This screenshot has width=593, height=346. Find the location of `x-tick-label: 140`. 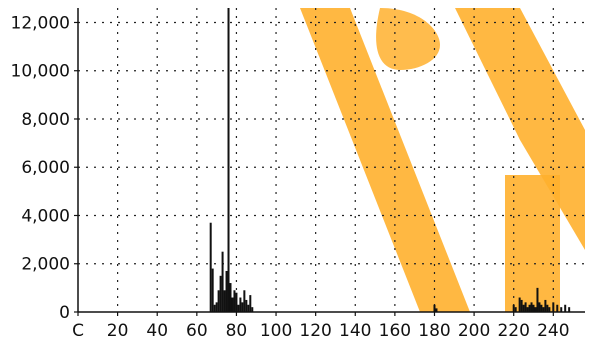

x-tick-label: 140 is located at coordinates (355, 331).